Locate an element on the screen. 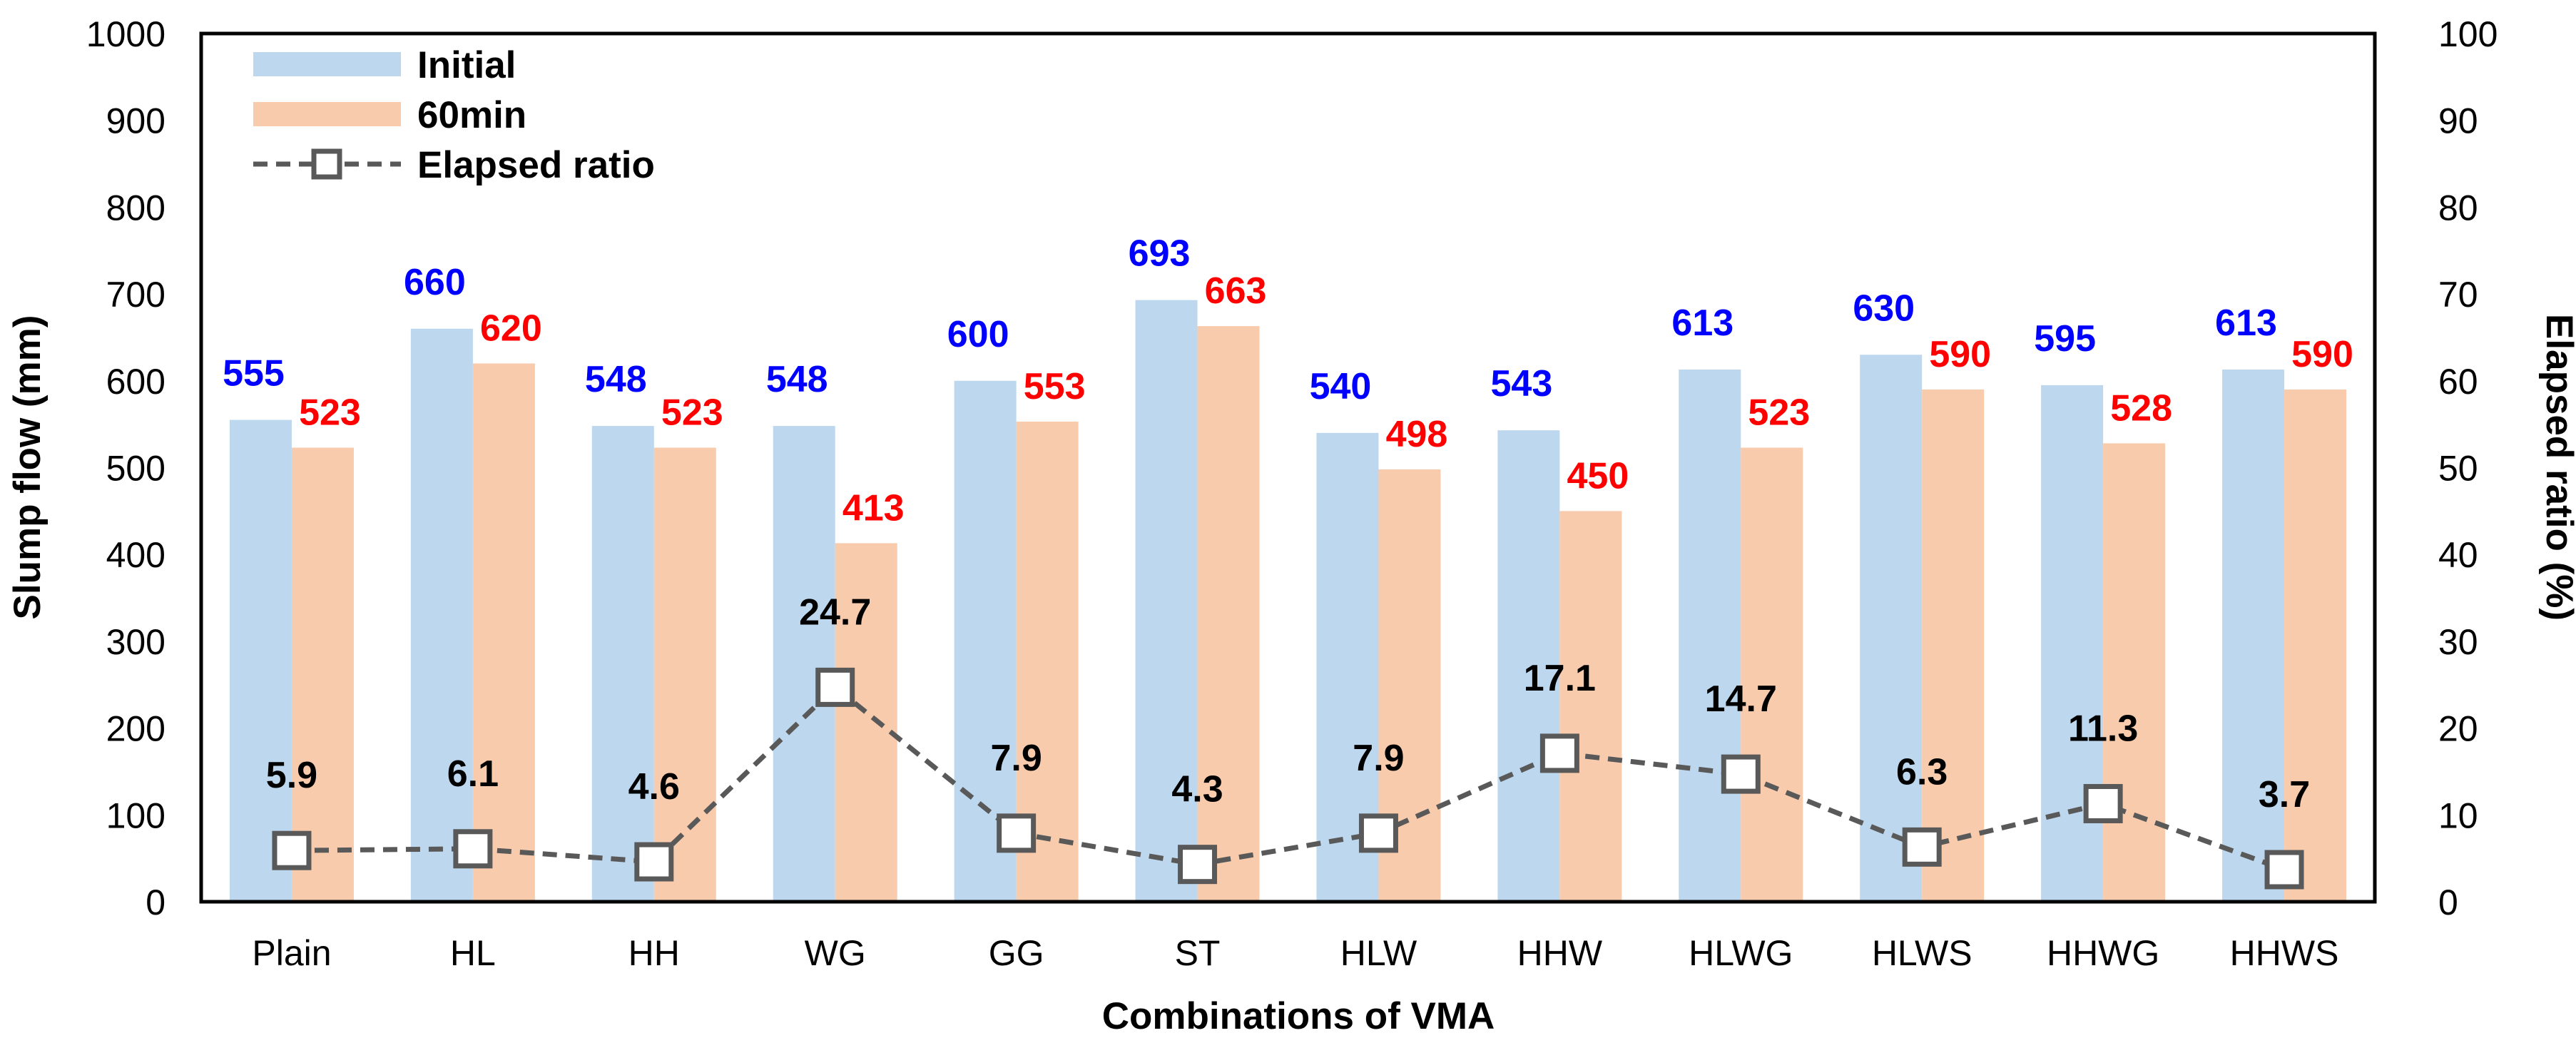 This screenshot has width=2576, height=1043. bar-60min-st is located at coordinates (1228, 614).